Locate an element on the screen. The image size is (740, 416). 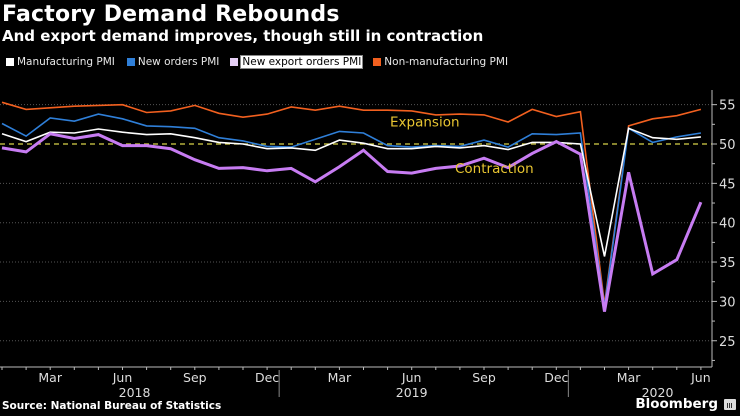
y-tick-label: 45 is located at coordinates (727, 184).